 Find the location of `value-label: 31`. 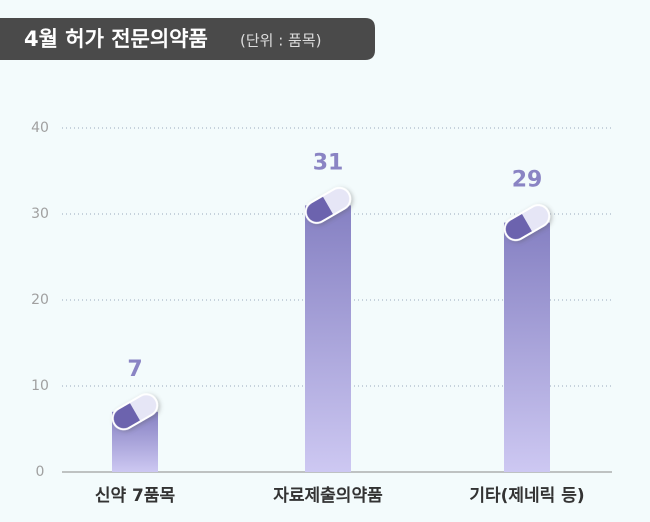

value-label: 31 is located at coordinates (328, 162).